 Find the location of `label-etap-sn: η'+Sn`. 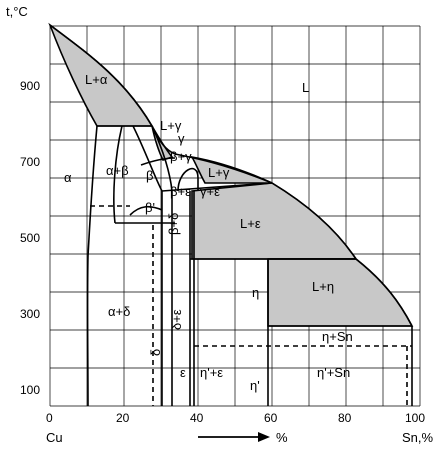

label-etap-sn: η'+Sn is located at coordinates (333, 372).